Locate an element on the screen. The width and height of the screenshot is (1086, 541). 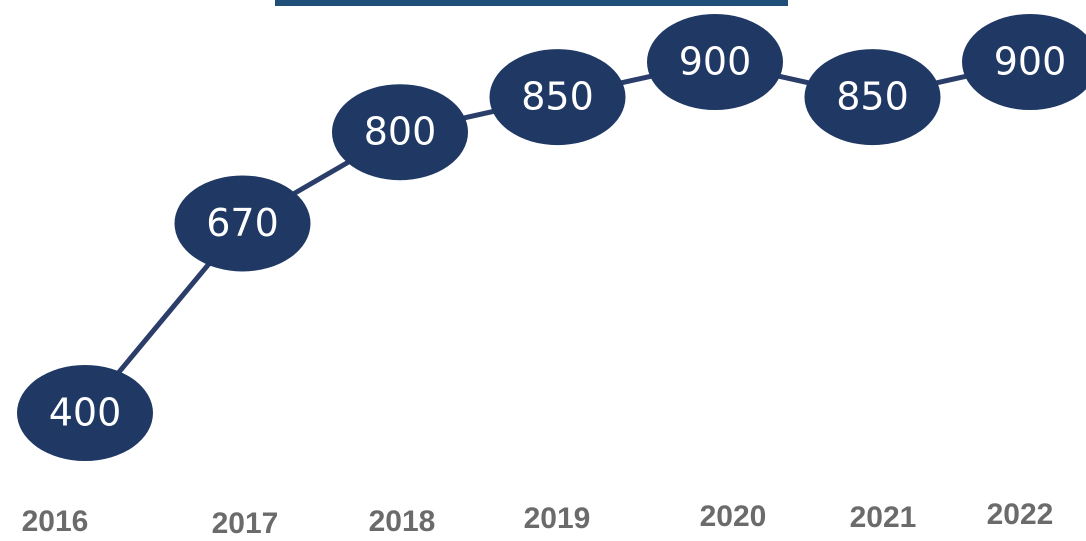
x-tick-label: 2016 is located at coordinates (55, 521).